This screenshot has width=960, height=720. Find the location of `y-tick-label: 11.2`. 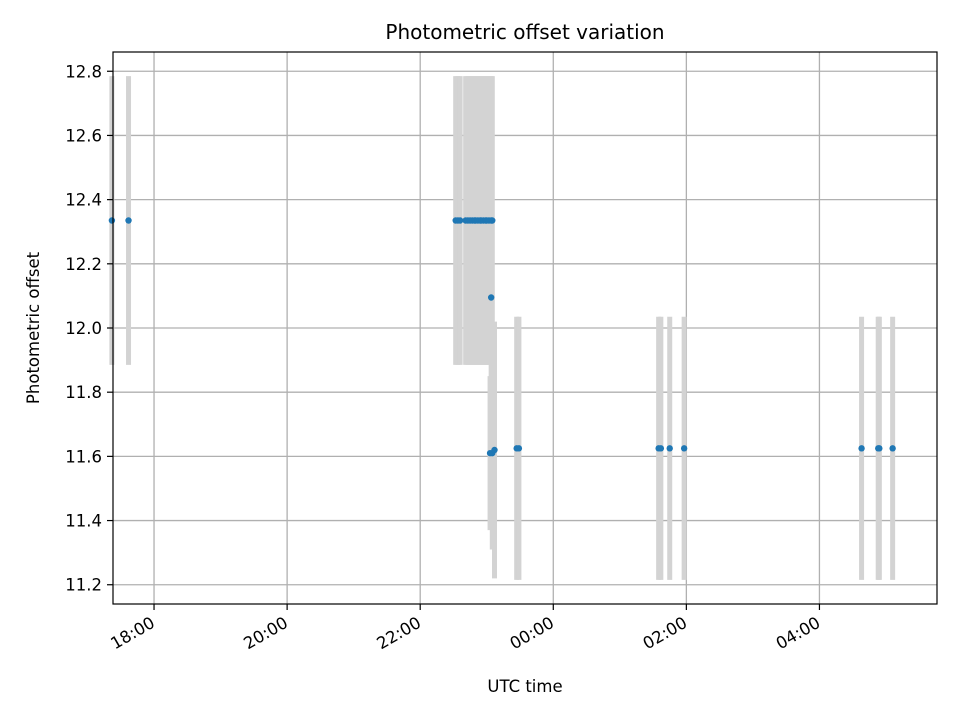

y-tick-label: 11.2 is located at coordinates (83, 585).